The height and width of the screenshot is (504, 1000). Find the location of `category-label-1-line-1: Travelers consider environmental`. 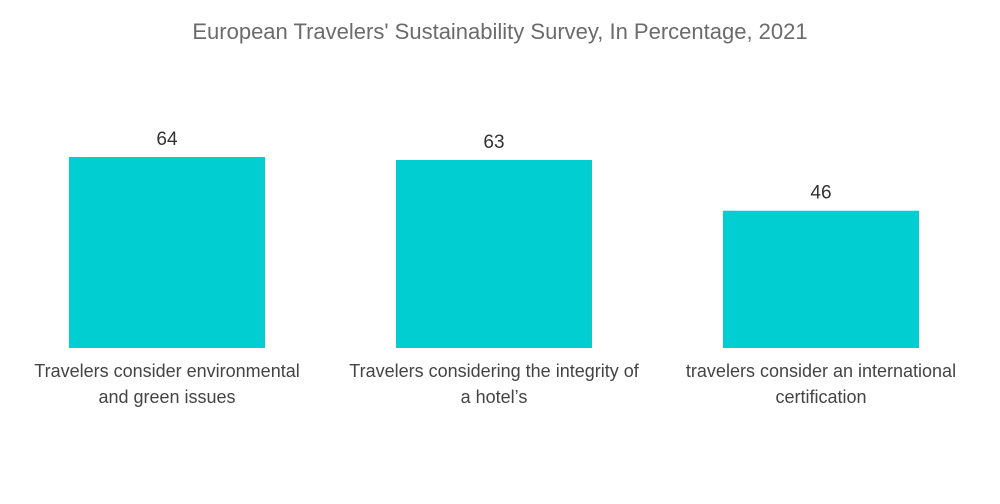

category-label-1-line-1: Travelers consider environmental is located at coordinates (166, 371).